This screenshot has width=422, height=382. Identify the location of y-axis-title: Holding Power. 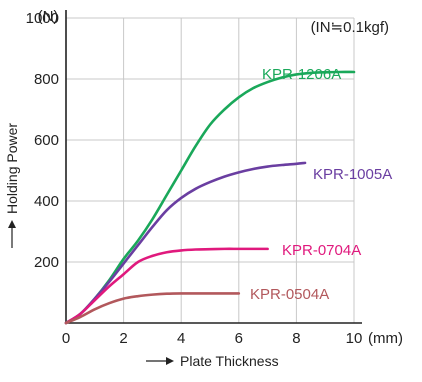
(12, 168).